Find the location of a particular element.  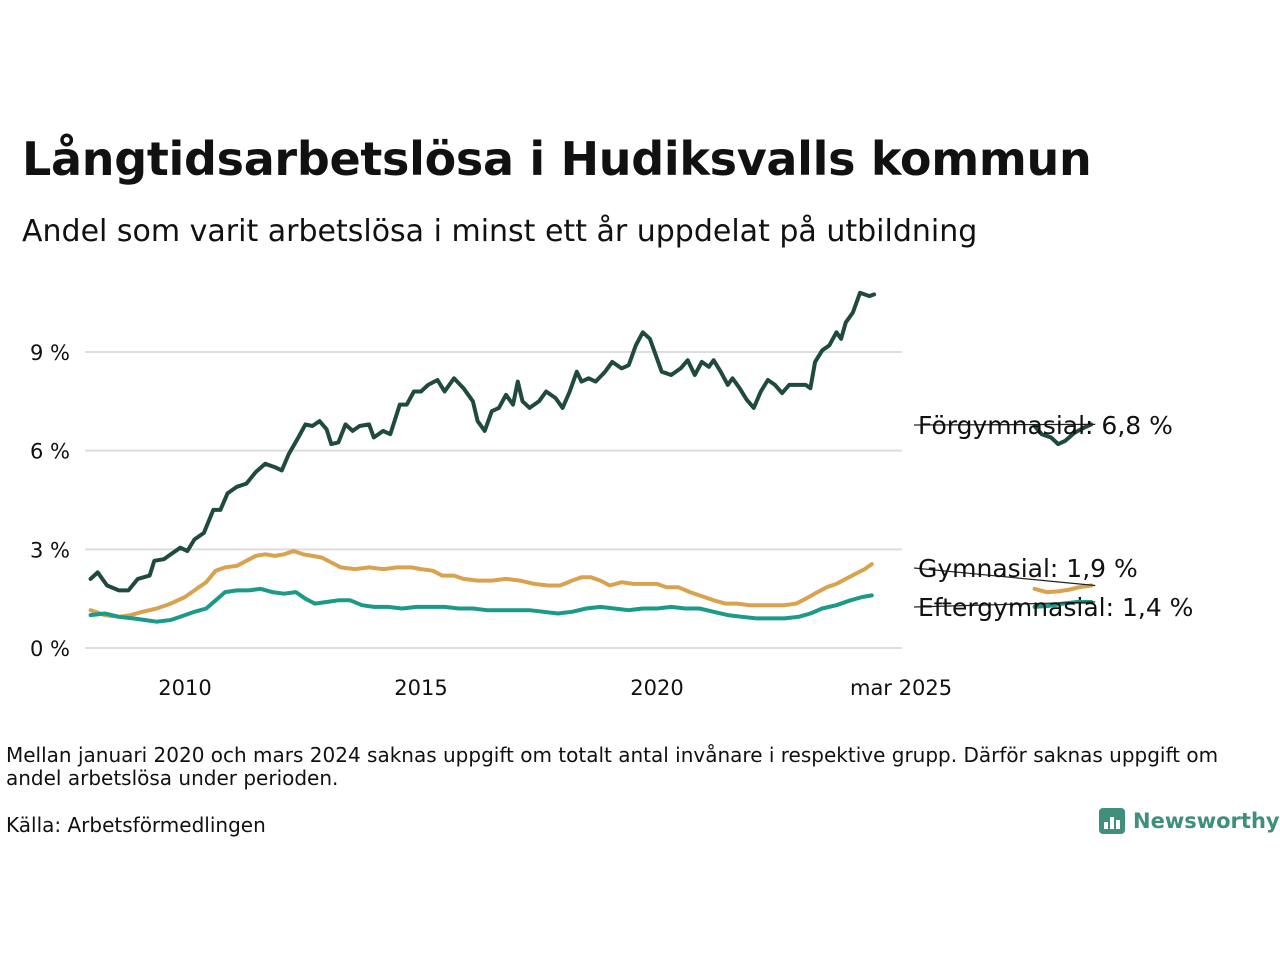

y-tick-label: 6 % is located at coordinates (50, 452).